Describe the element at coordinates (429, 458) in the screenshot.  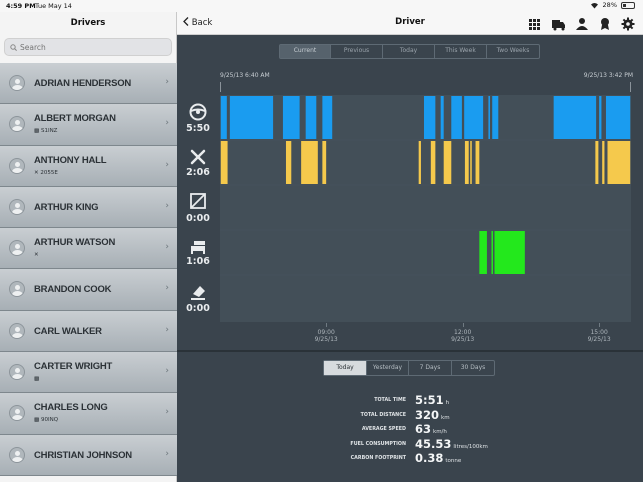
I see `stat-number: 0.38` at that location.